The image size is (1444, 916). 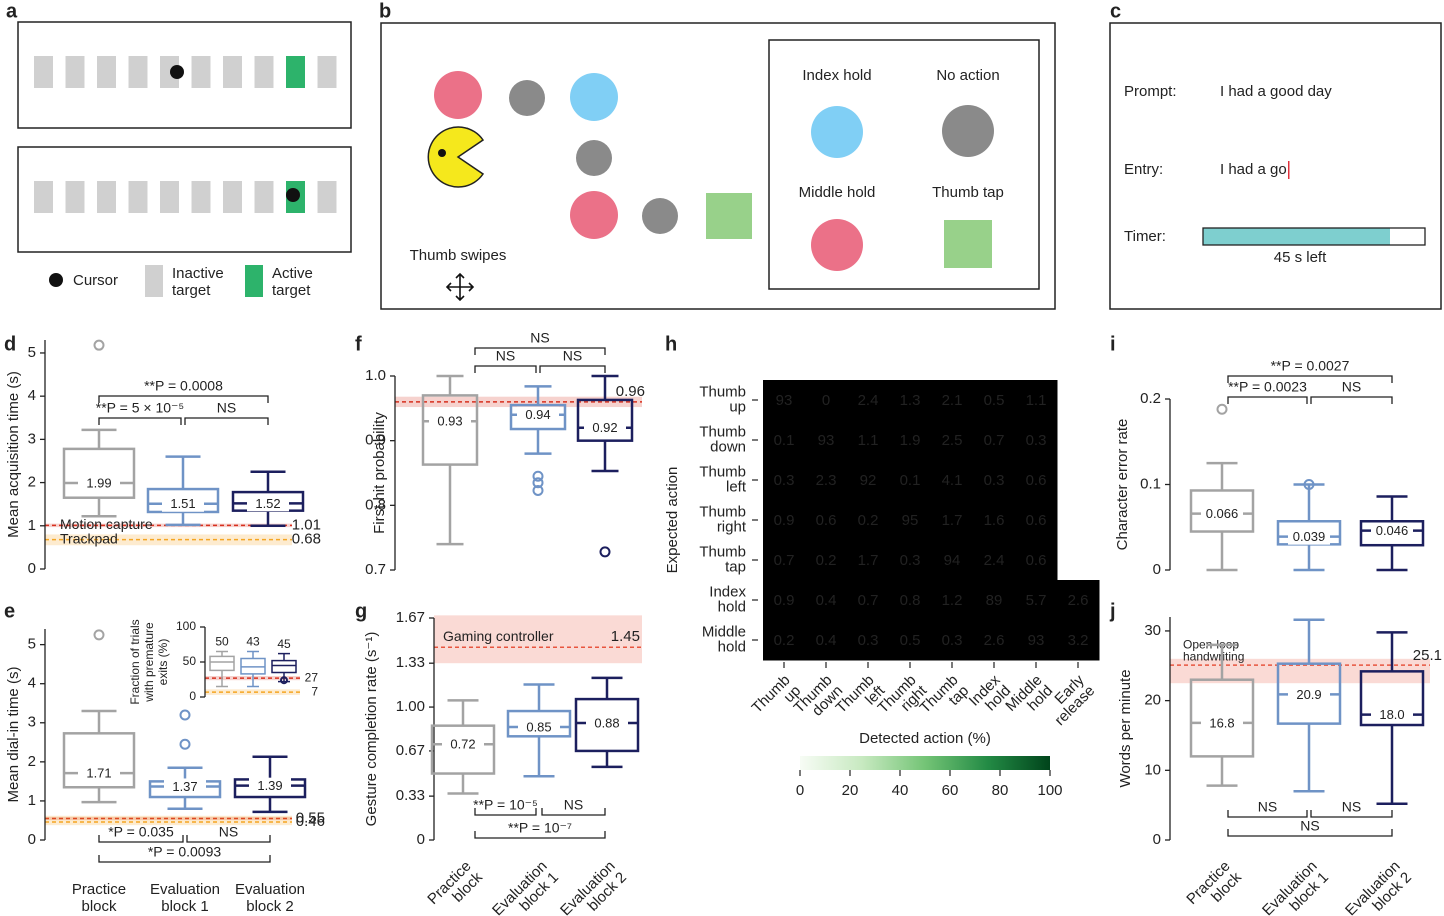 I want to click on cell-label: 5.7, so click(x=1036, y=600).